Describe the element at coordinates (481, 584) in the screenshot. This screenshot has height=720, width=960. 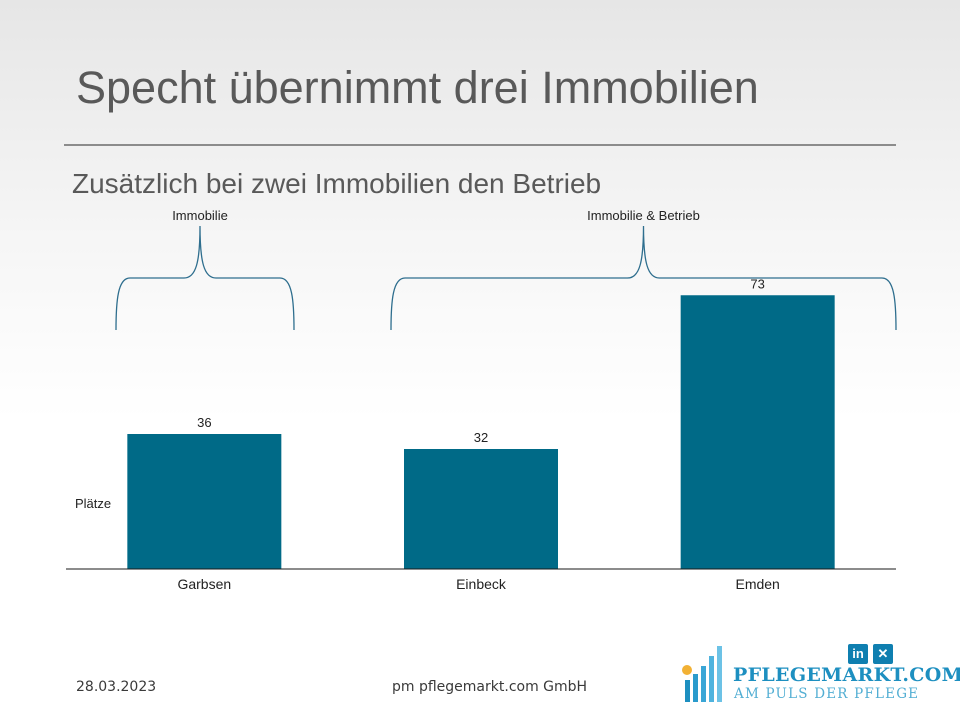
I see `x-tick-label-einbeck: Einbeck` at that location.